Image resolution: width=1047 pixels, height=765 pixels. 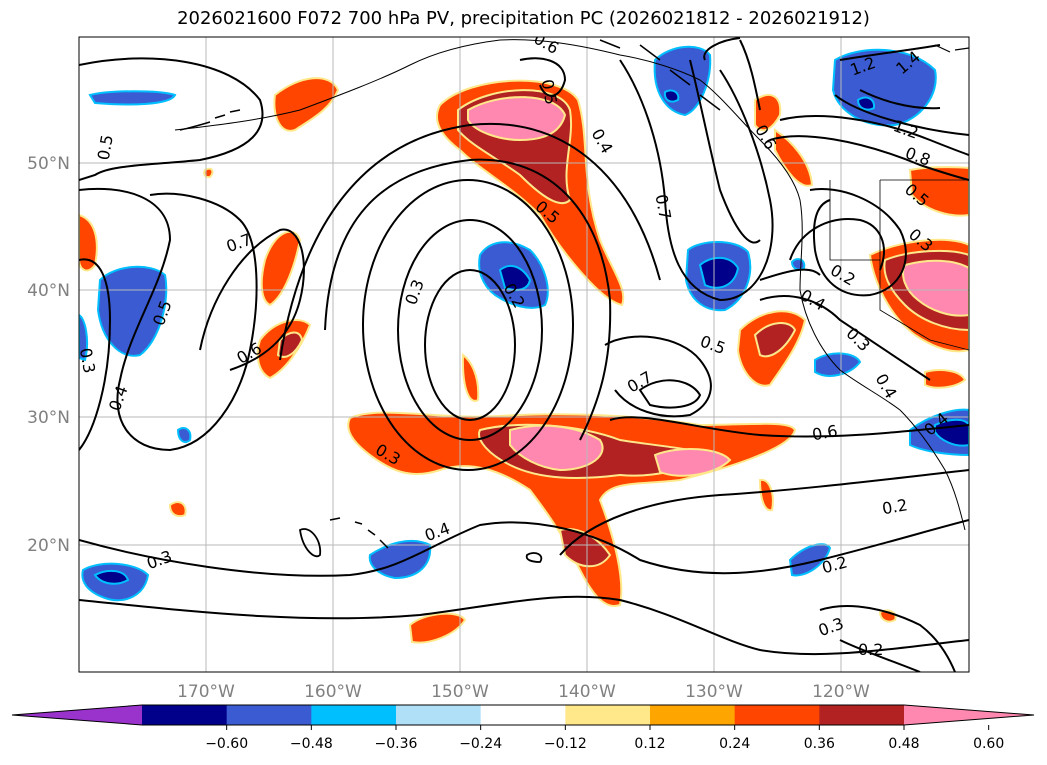 I want to click on colorbar-tick-label: −0.48, so click(x=311, y=744).